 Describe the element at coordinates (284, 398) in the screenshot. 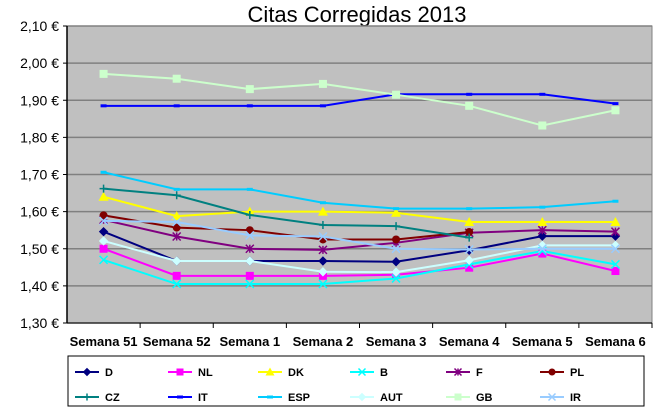

I see `legend-item-esp: ESP` at that location.